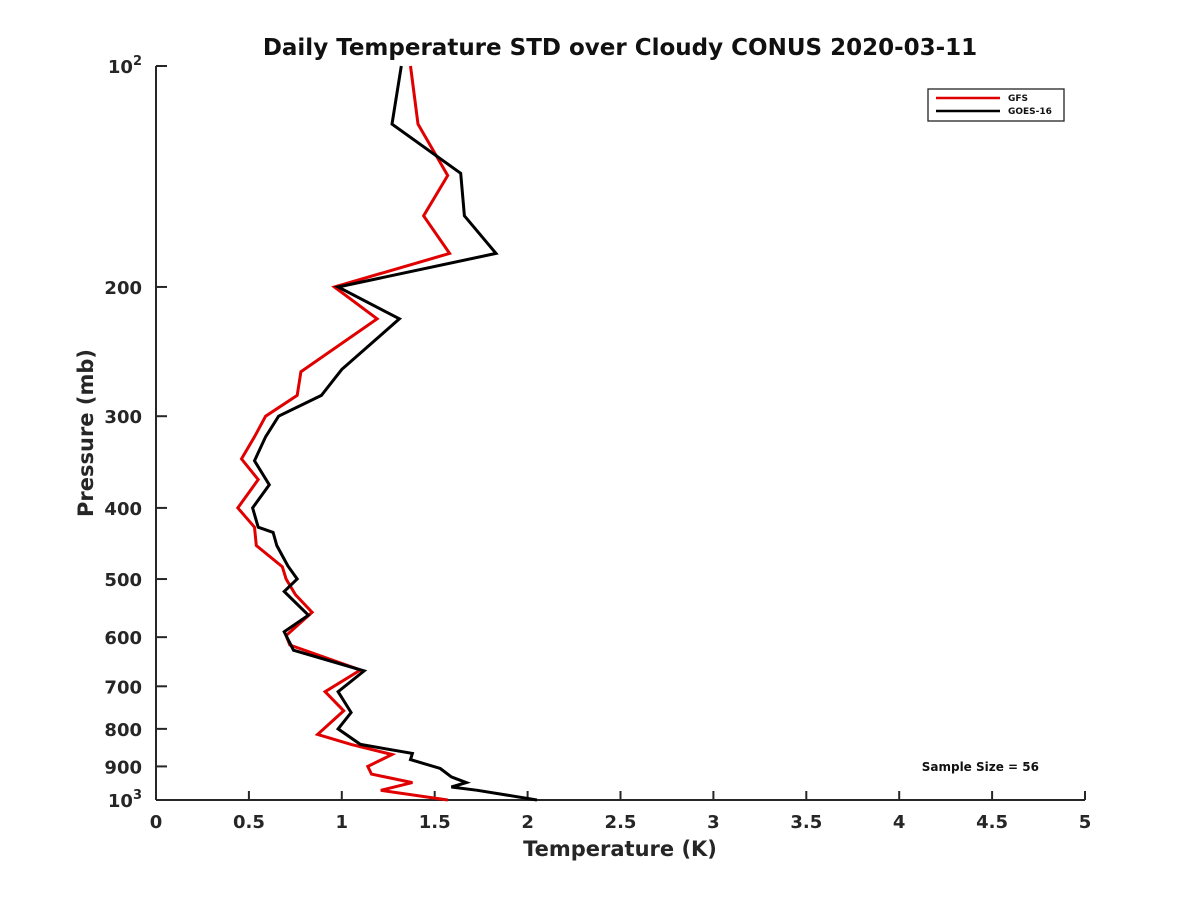 The height and width of the screenshot is (900, 1200). I want to click on legend-box, so click(996, 105).